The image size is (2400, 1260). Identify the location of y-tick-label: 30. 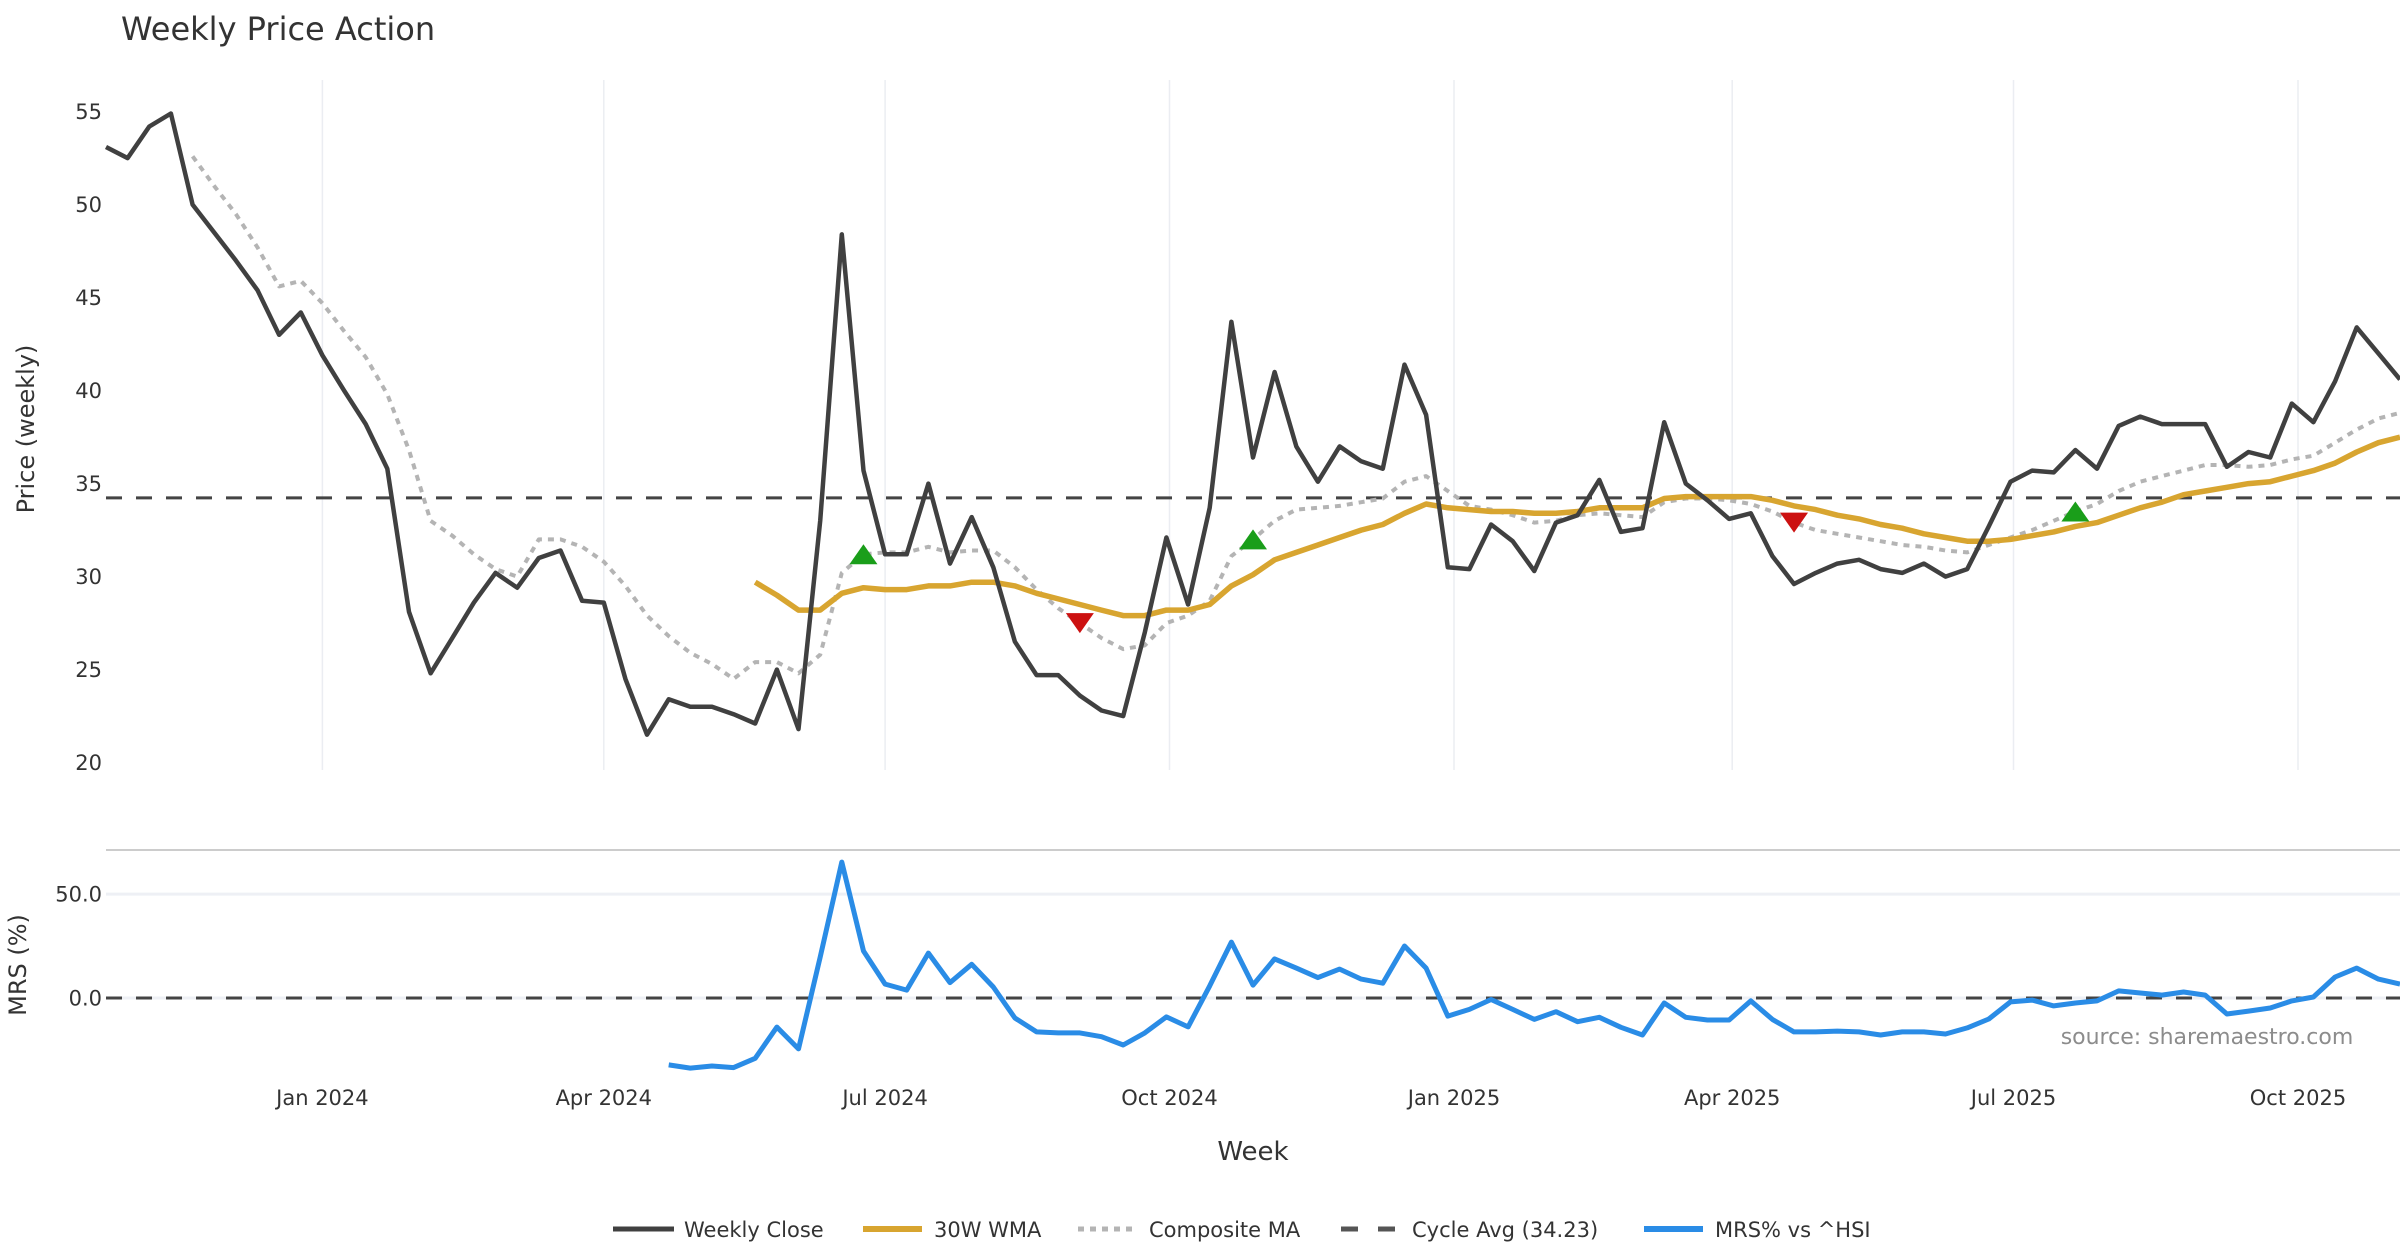
(88, 577).